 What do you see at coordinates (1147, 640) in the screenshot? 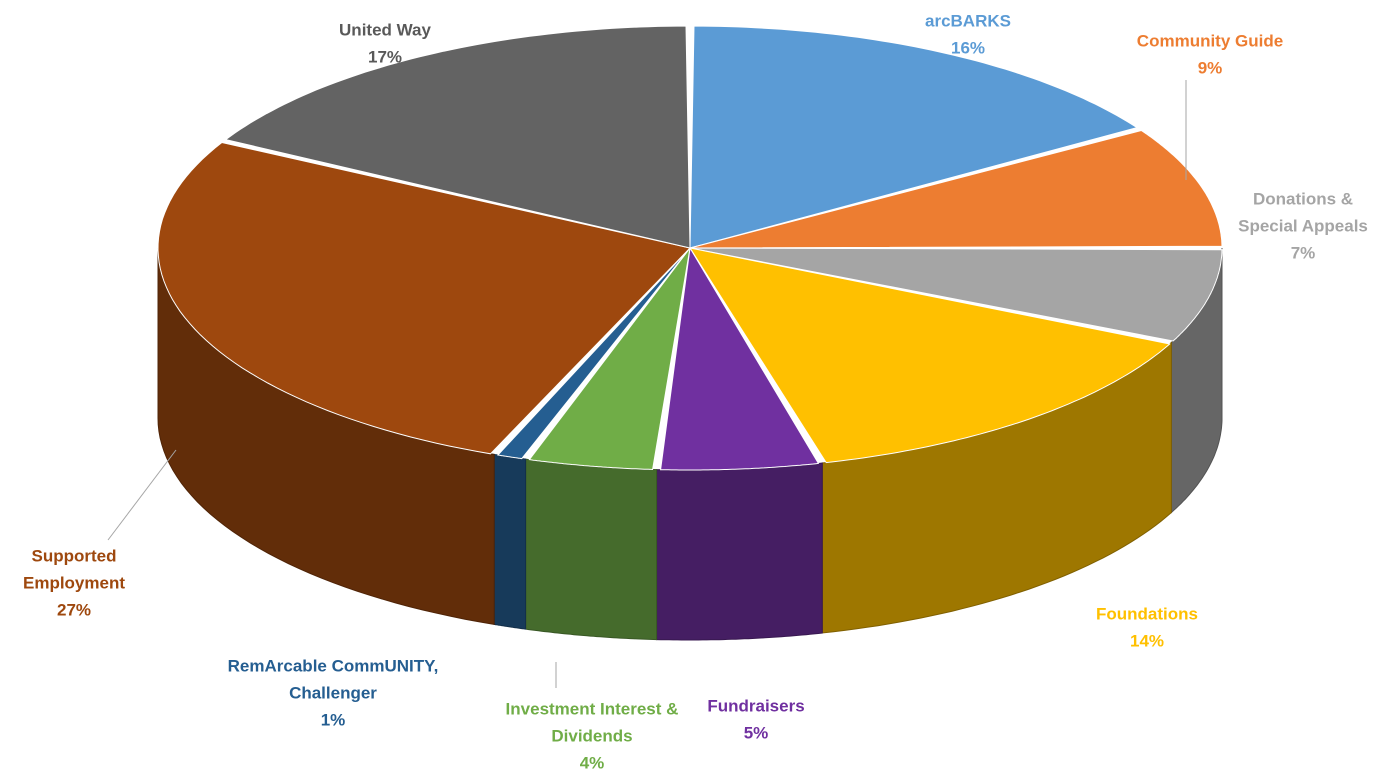
I see `data-label-value-foundations: 14%` at bounding box center [1147, 640].